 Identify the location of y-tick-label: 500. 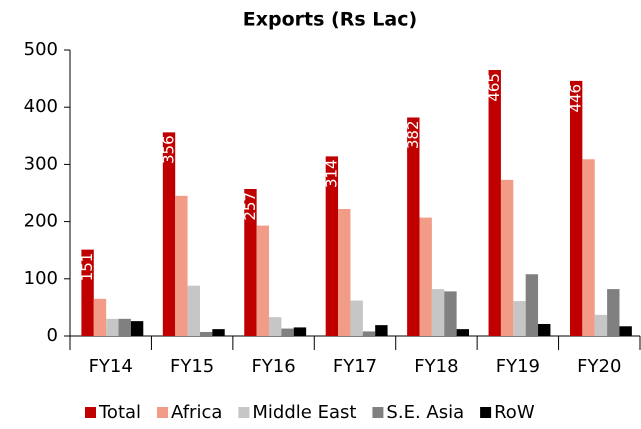
(41, 49).